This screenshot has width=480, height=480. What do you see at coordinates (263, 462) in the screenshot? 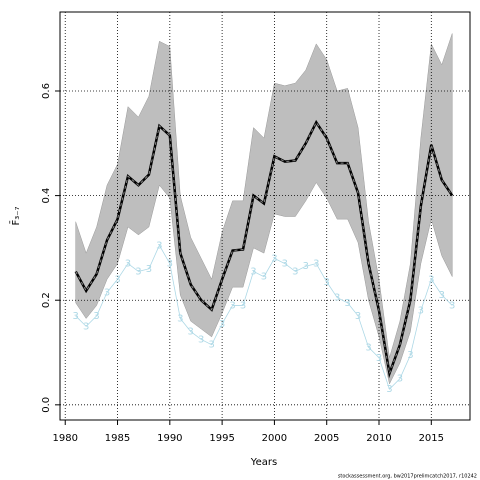
I see `x-axis-label: Years` at bounding box center [263, 462].